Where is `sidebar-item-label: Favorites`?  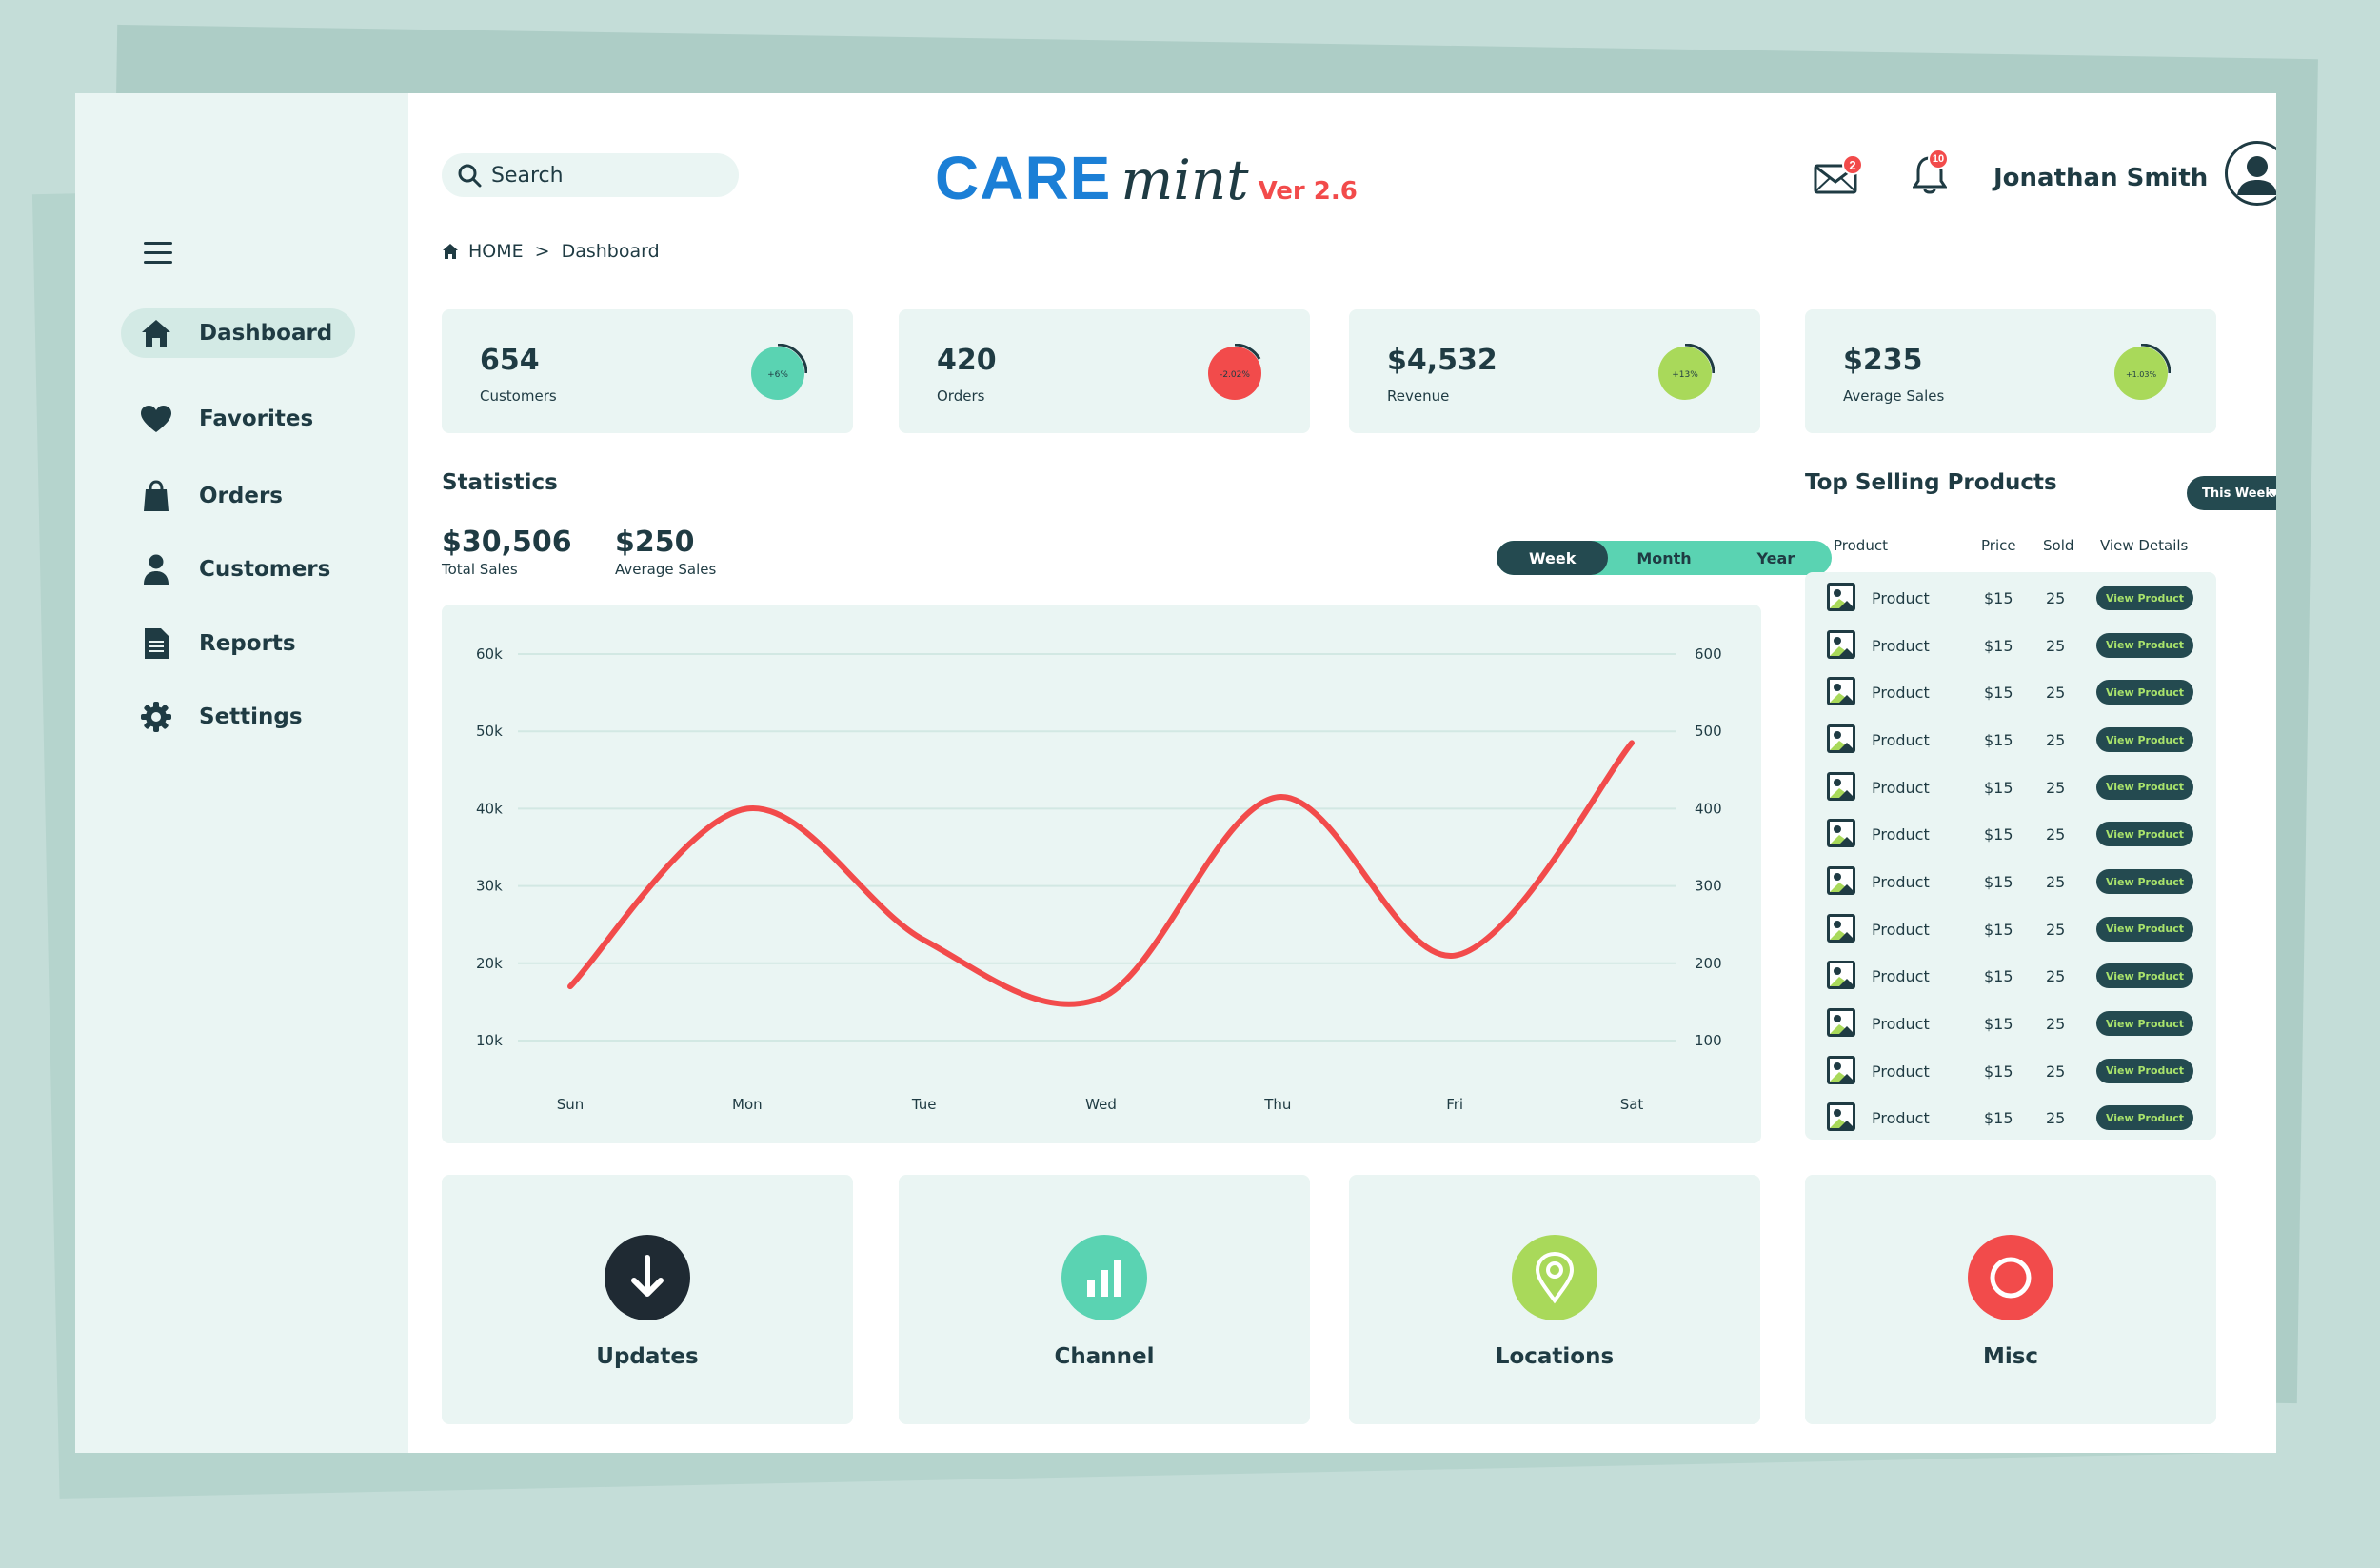 sidebar-item-label: Favorites is located at coordinates (256, 419).